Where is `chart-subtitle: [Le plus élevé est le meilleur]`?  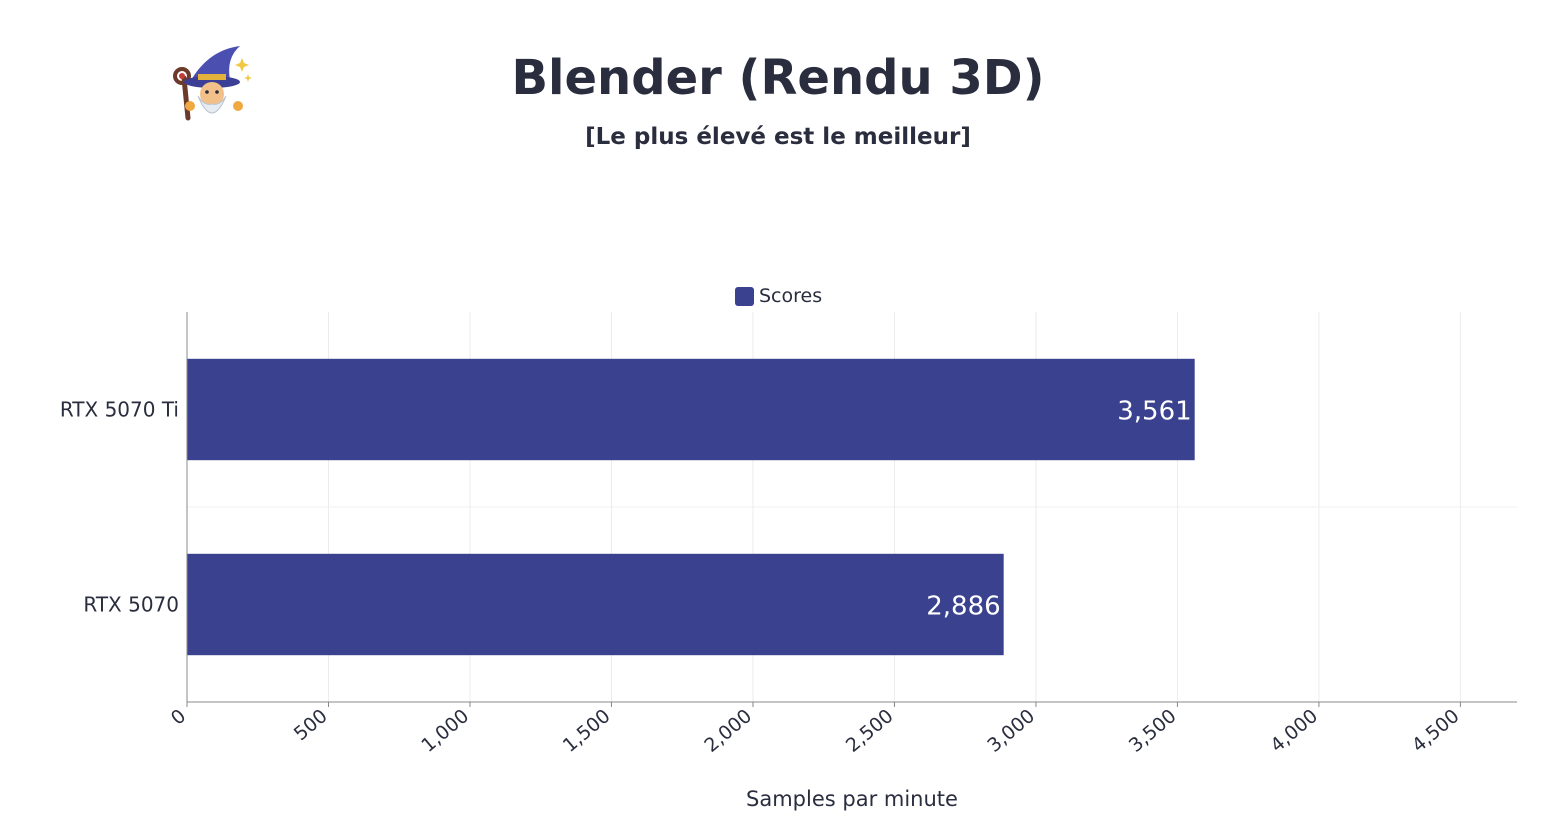
chart-subtitle: [Le plus élevé est le meilleur] is located at coordinates (778, 137).